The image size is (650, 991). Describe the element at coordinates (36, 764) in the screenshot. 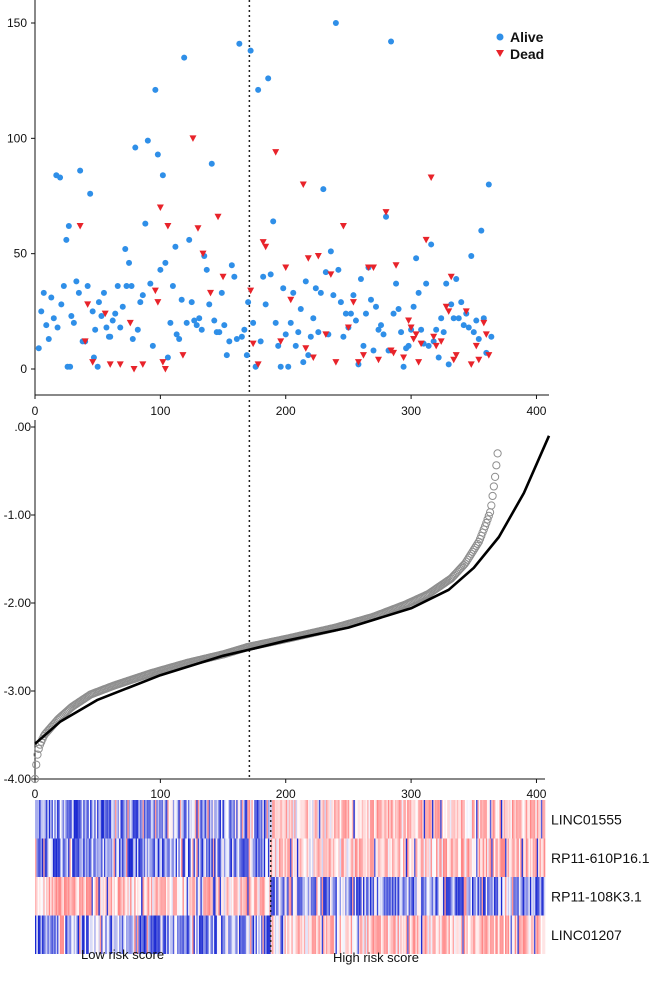

I see `risk-score-point` at that location.